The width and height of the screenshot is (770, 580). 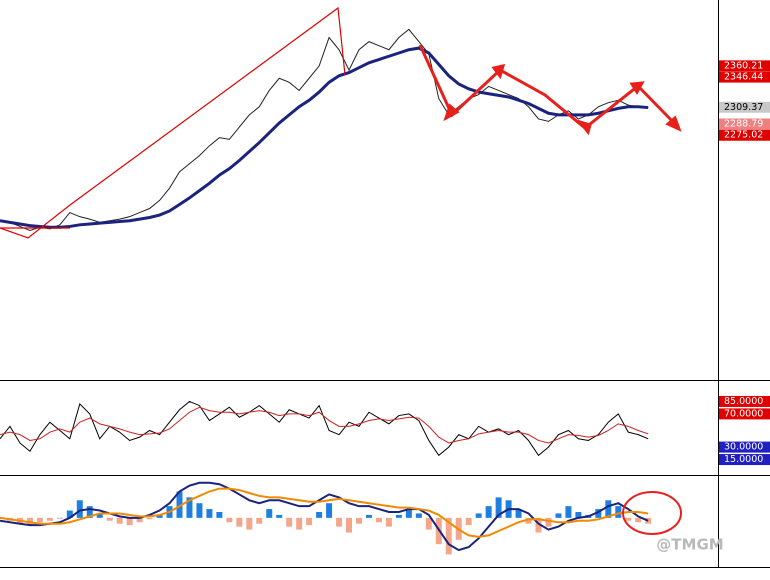 I want to click on level-label: 70.0000, so click(x=743, y=413).